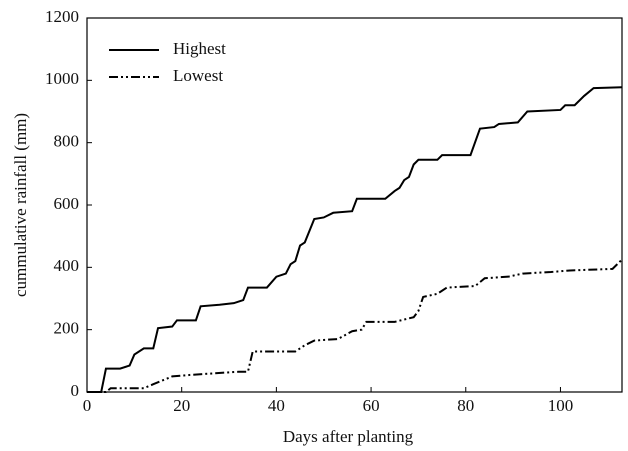  I want to click on y-tick-label: 600, so click(67, 203).